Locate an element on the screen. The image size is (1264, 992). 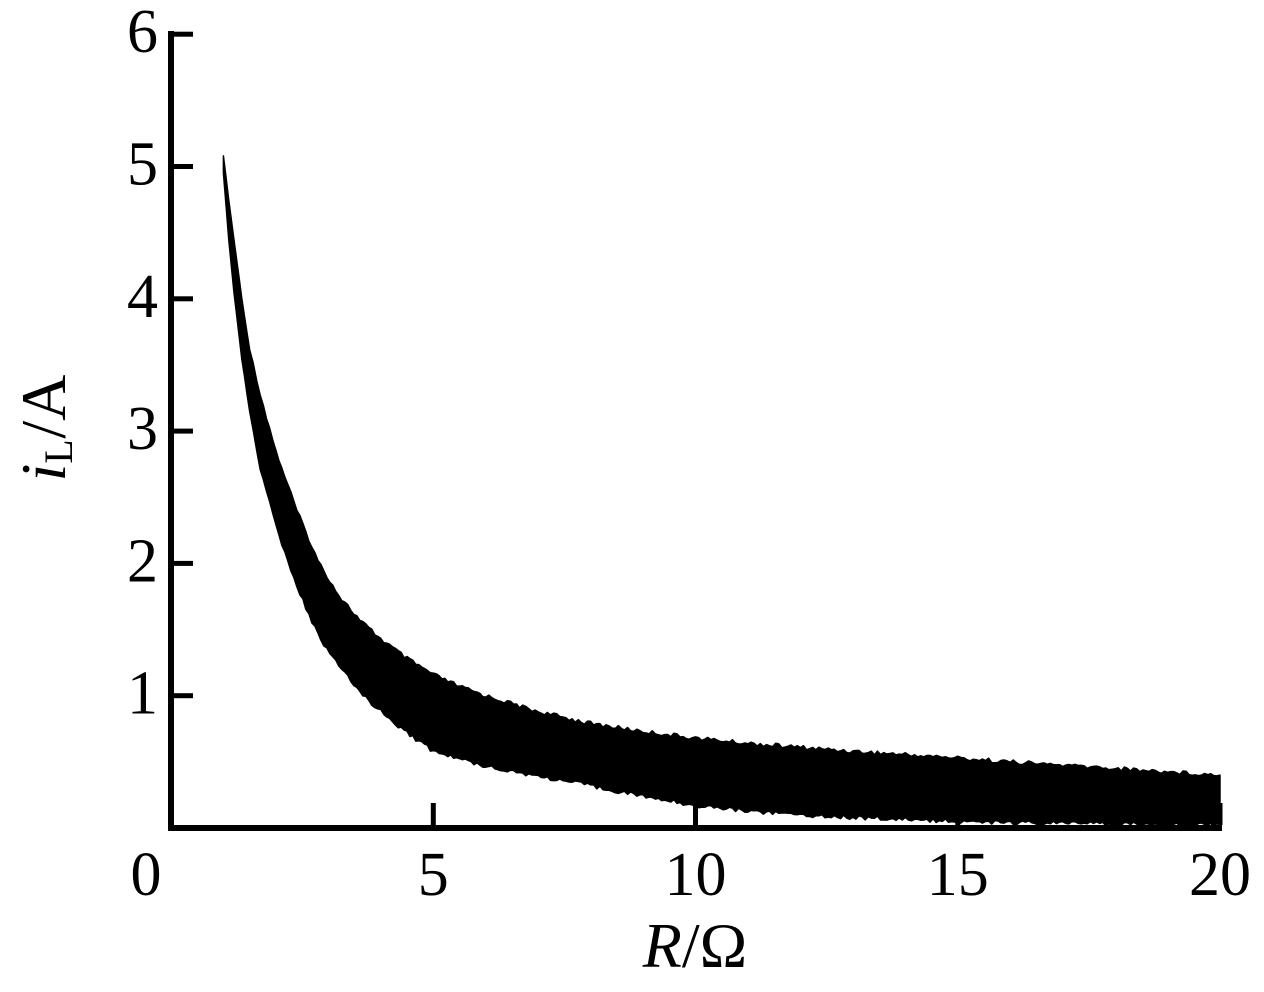
x-axis-line is located at coordinates (695, 828).